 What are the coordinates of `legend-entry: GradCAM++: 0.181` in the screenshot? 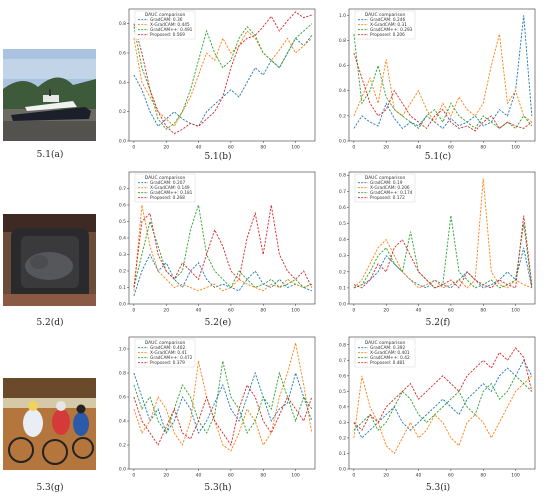 It's located at (171, 193).